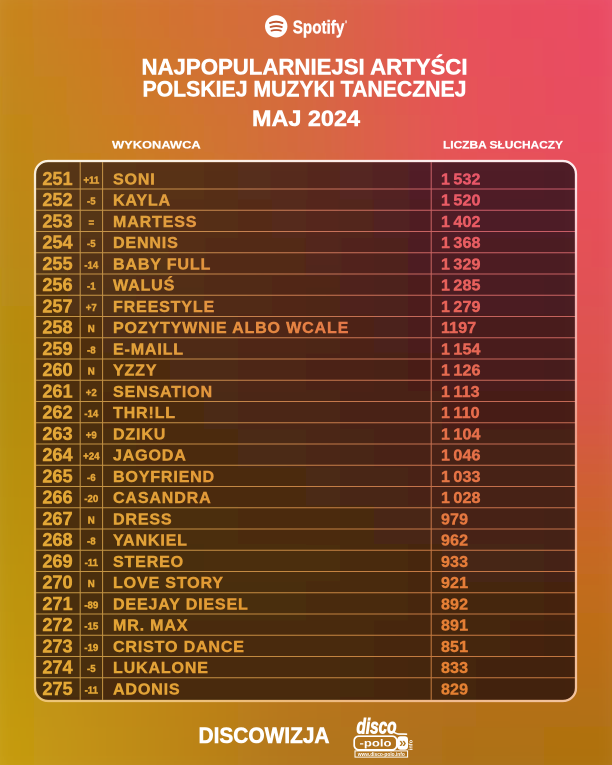 The height and width of the screenshot is (765, 612). Describe the element at coordinates (306, 118) in the screenshot. I see `svg-text: MAJ 2024` at that location.